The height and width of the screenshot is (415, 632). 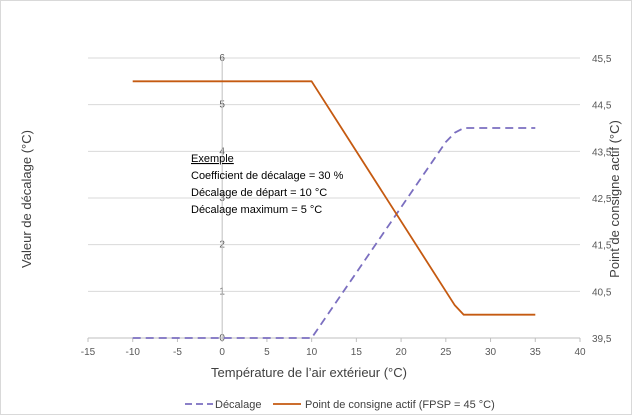 What do you see at coordinates (309, 372) in the screenshot?
I see `x-axis-title: Température de l’air extérieur (°C)` at bounding box center [309, 372].